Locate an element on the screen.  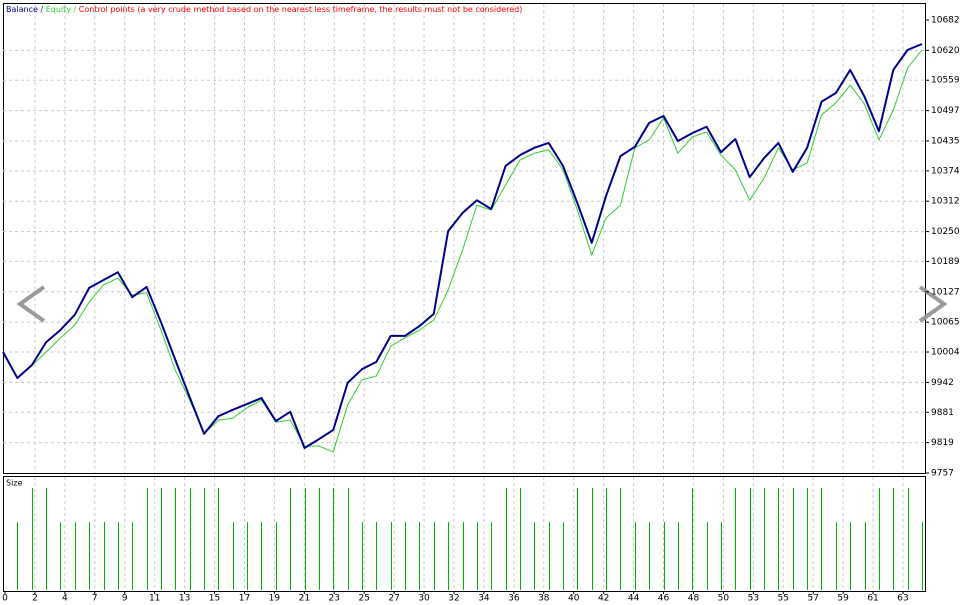
y-tick-label: 10065 is located at coordinates (945, 323).